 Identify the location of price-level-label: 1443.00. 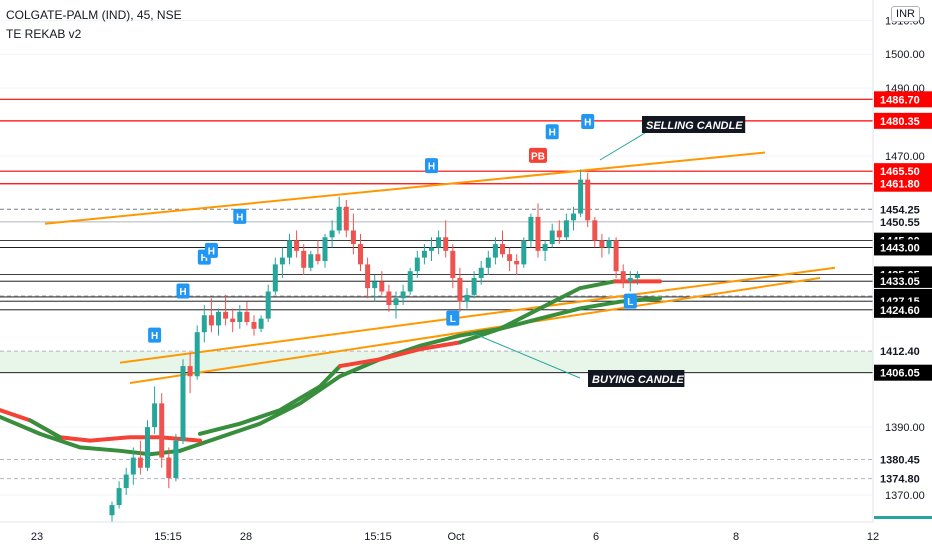
(900, 248).